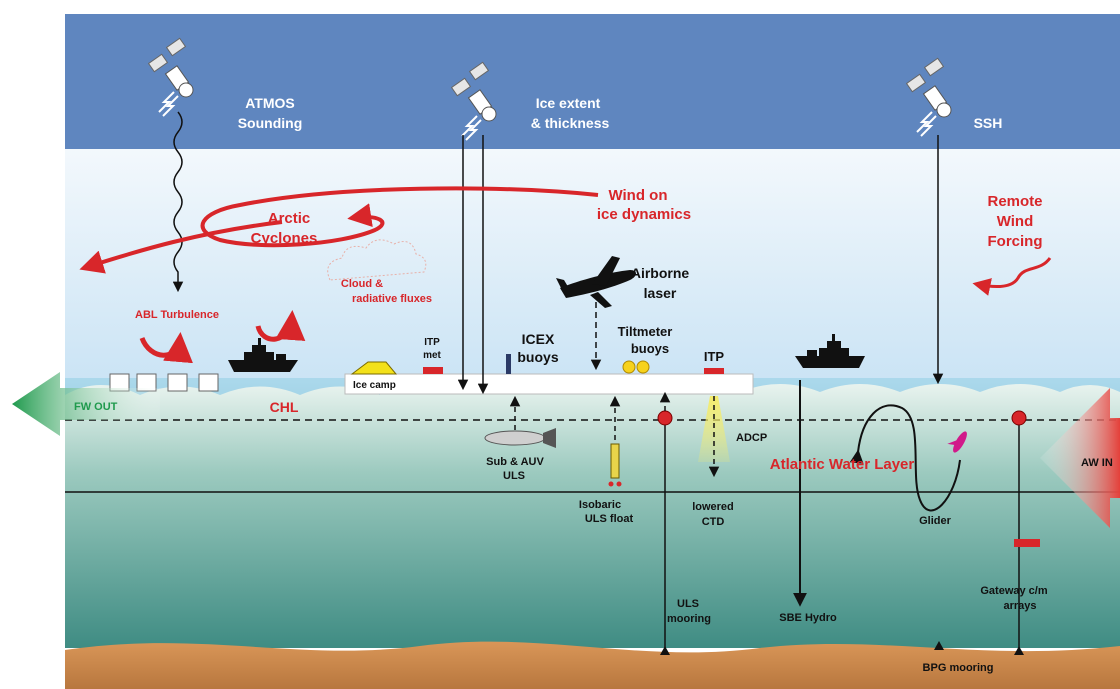 The image size is (1120, 689). What do you see at coordinates (514, 476) in the screenshot?
I see `sub-auv-label: ULS` at bounding box center [514, 476].